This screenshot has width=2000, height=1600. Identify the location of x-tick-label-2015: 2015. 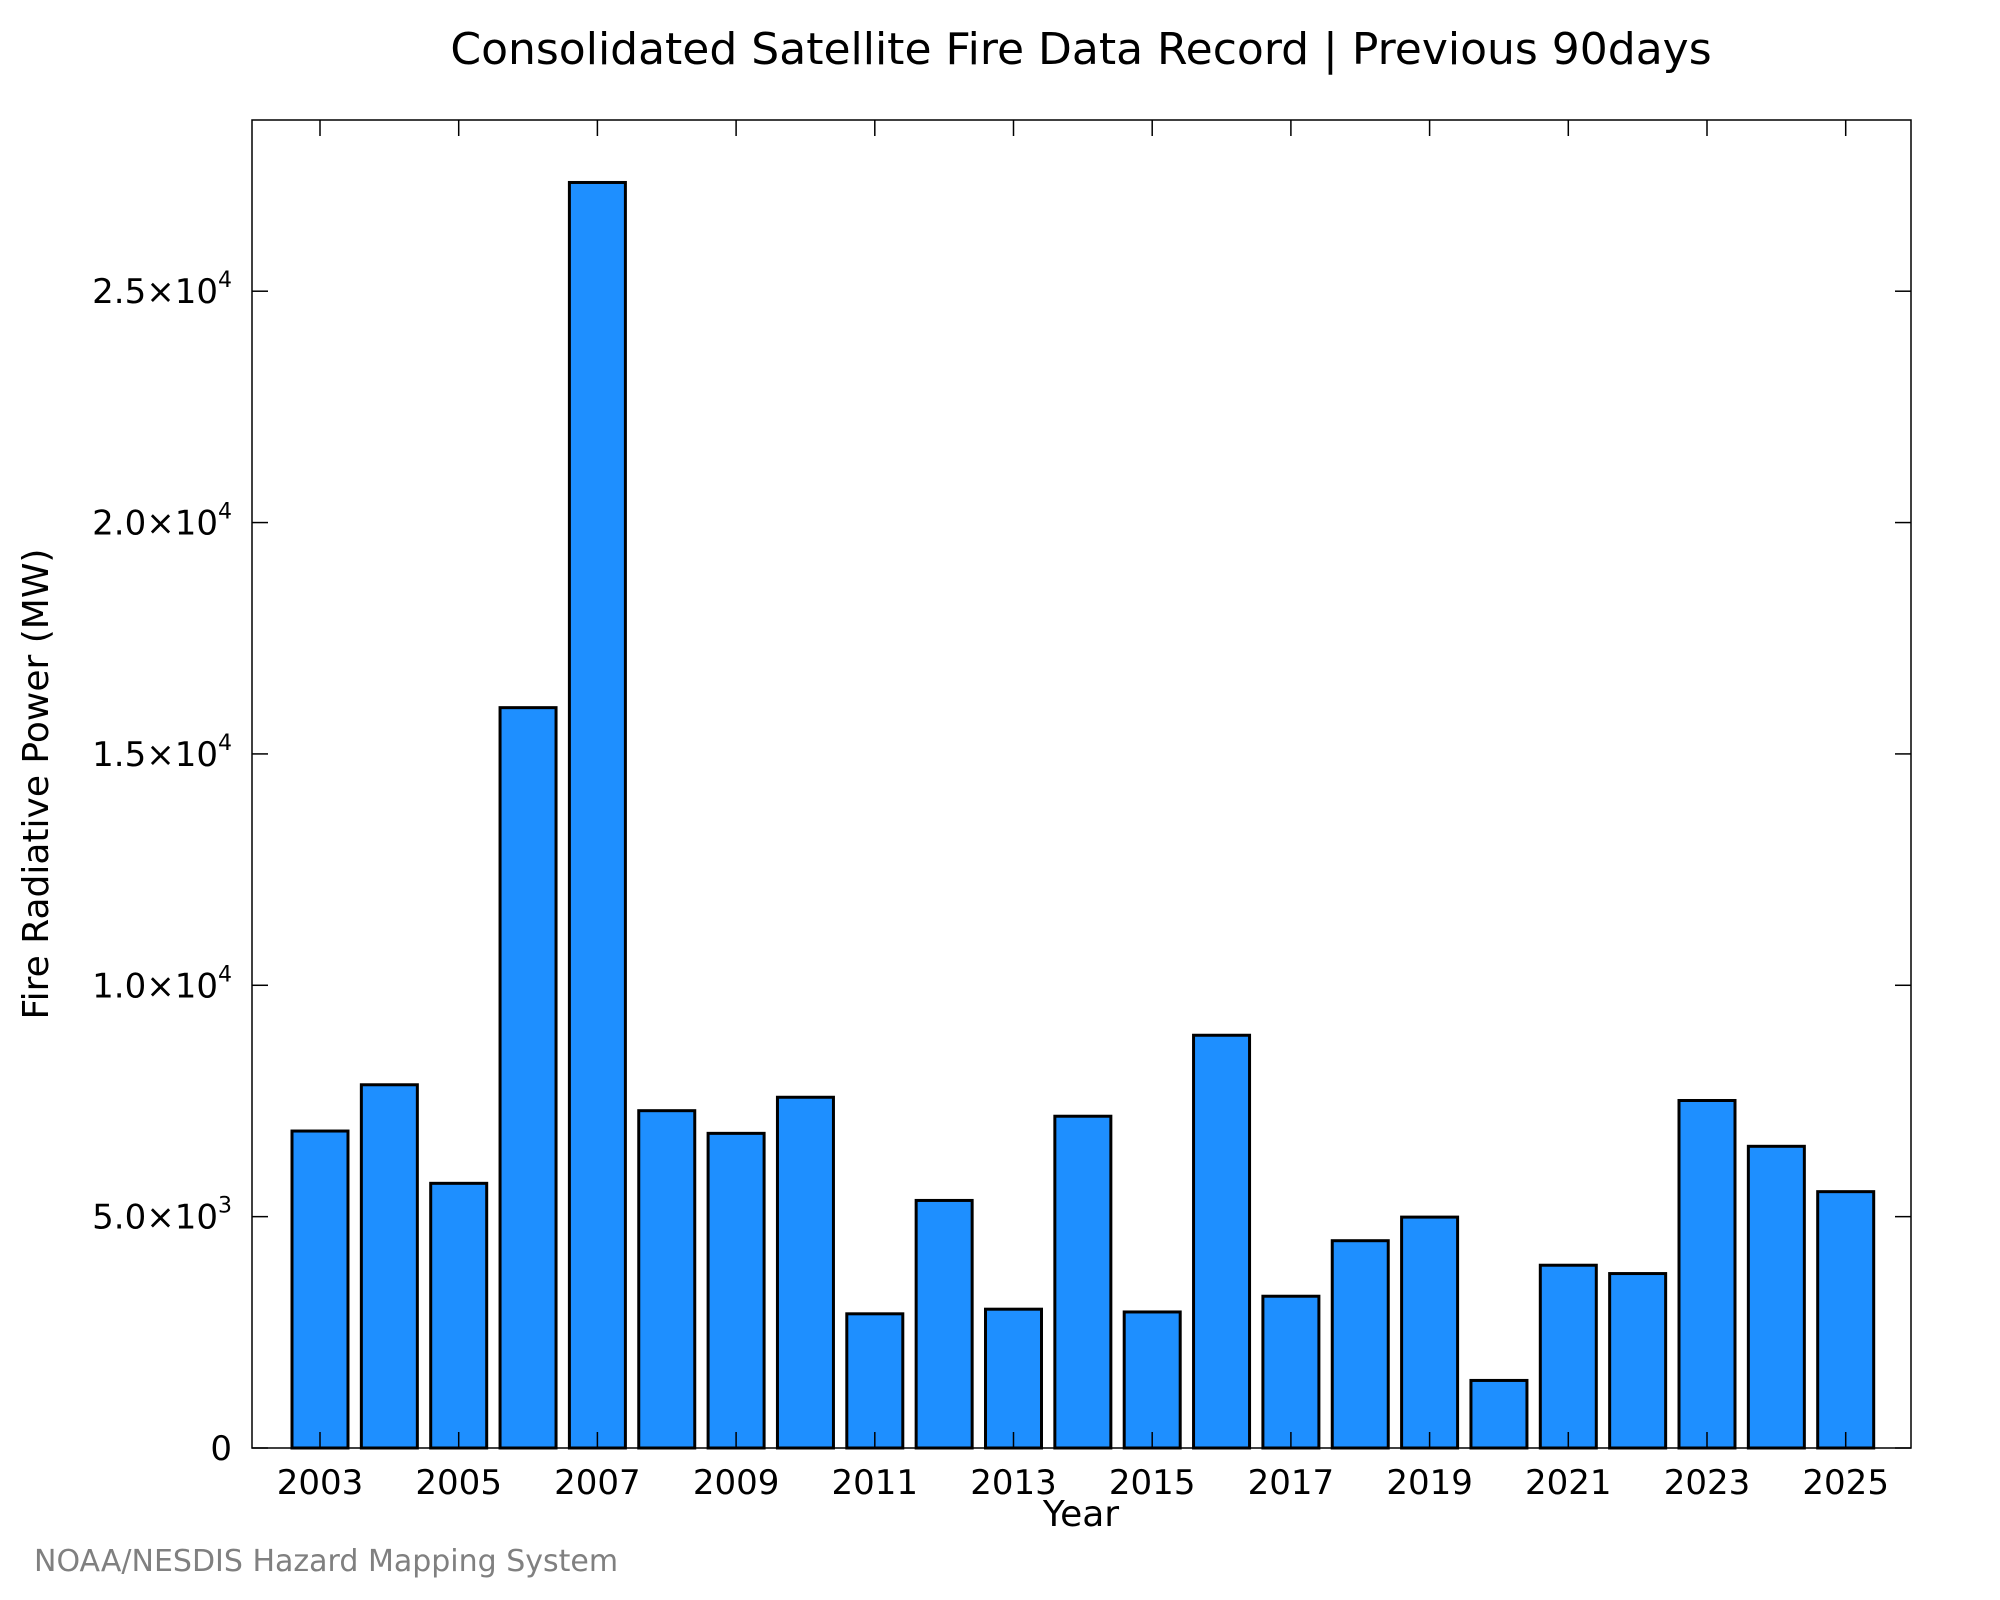
(1152, 1483).